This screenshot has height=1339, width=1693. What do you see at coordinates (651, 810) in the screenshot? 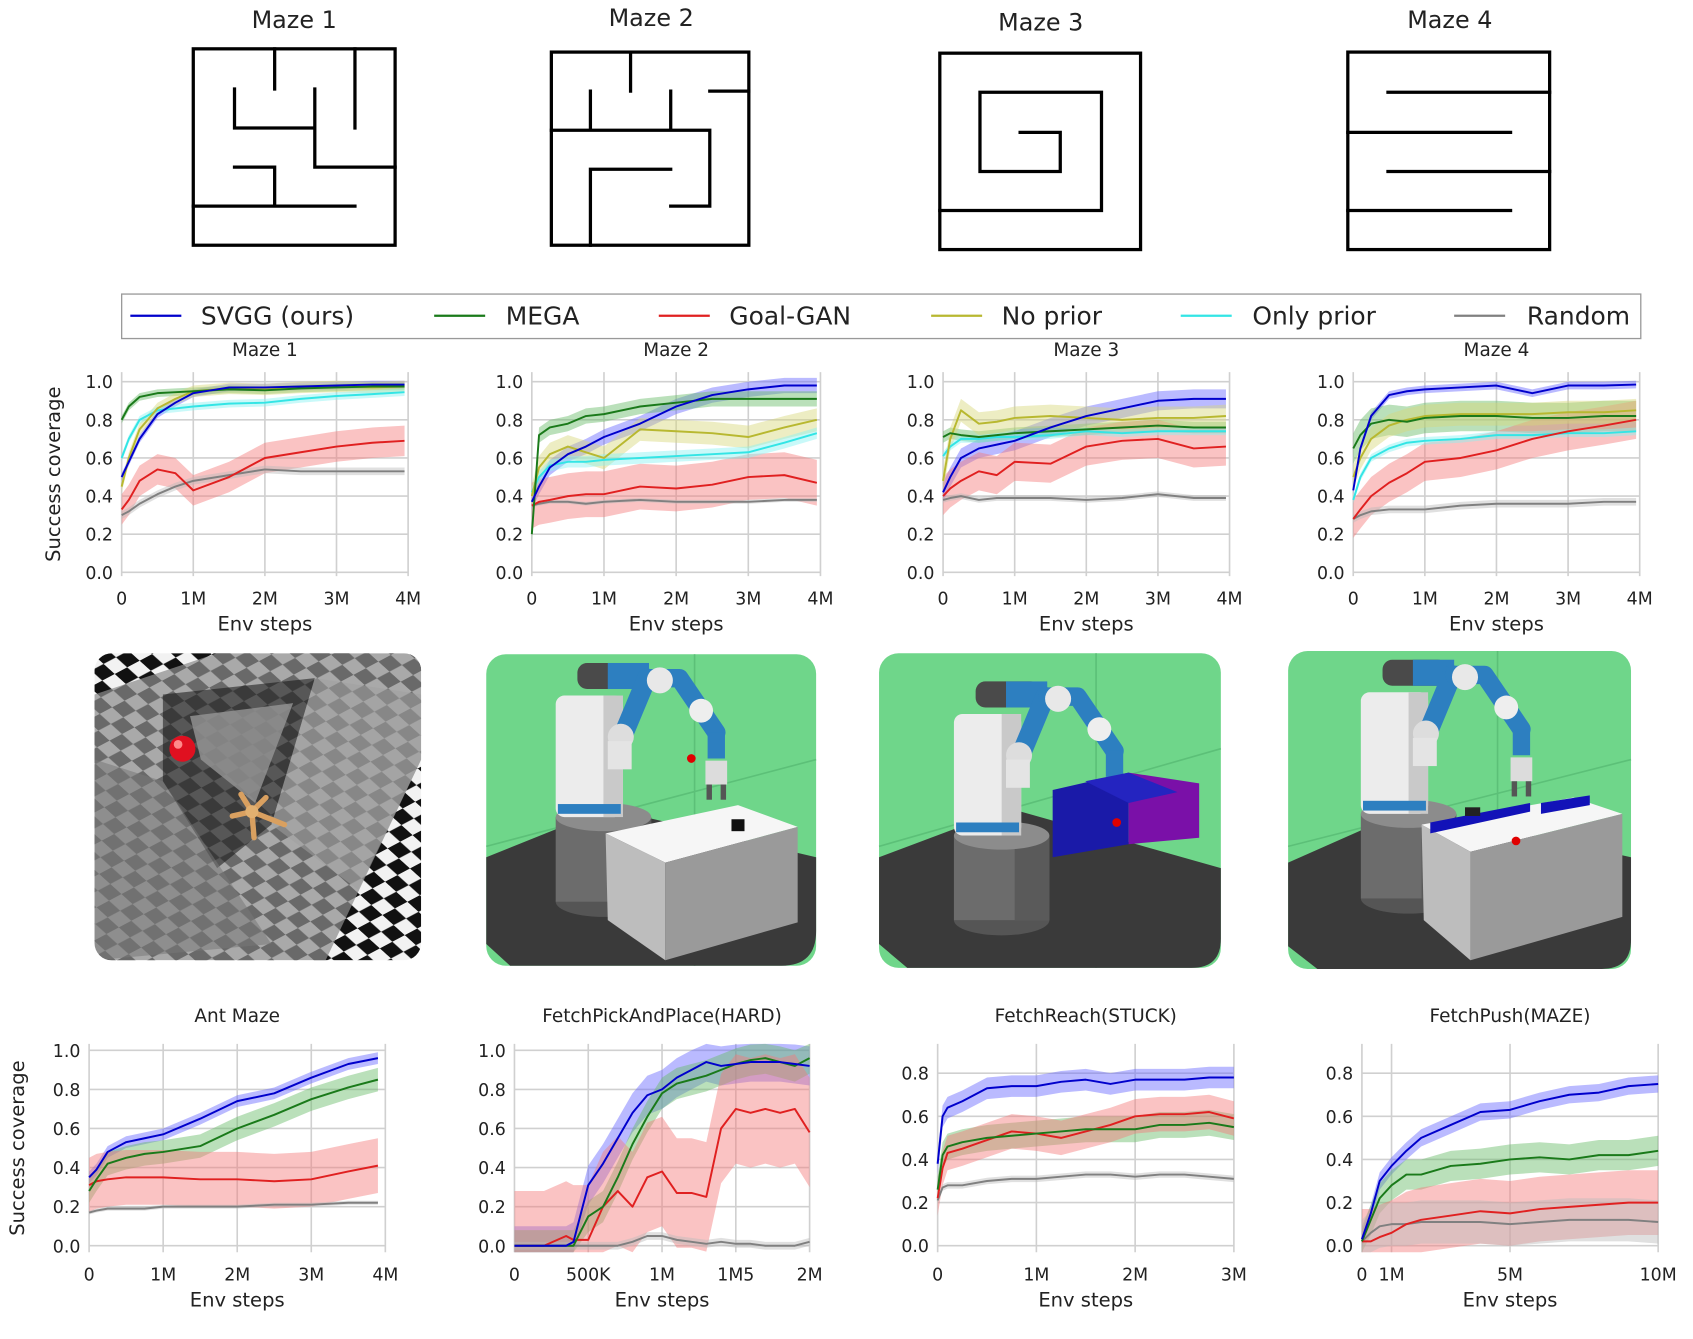
I see `fetch-pick-and-place-render` at bounding box center [651, 810].